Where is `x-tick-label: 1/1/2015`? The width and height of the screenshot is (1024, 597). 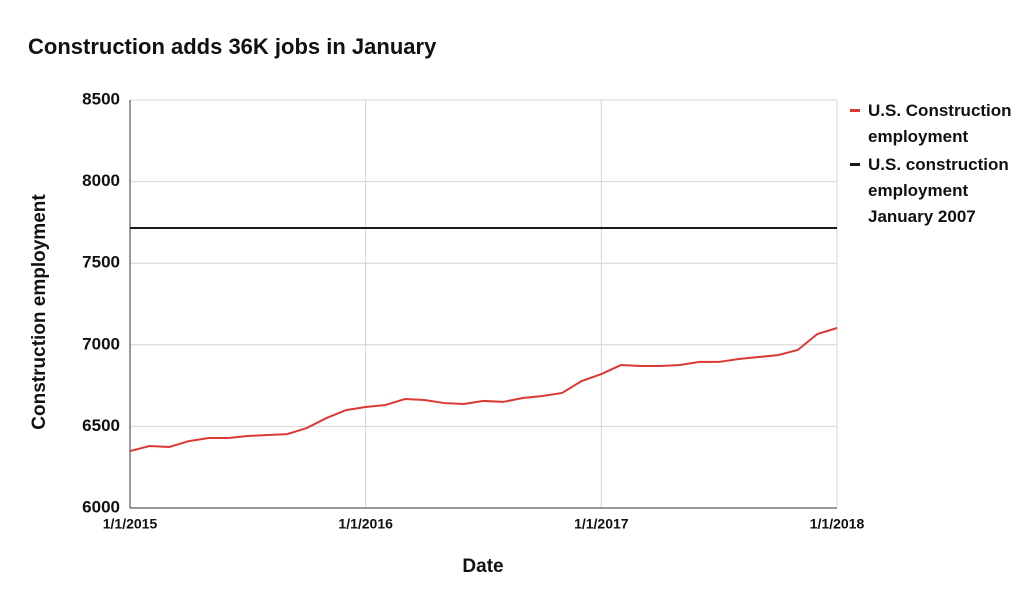 x-tick-label: 1/1/2015 is located at coordinates (130, 524).